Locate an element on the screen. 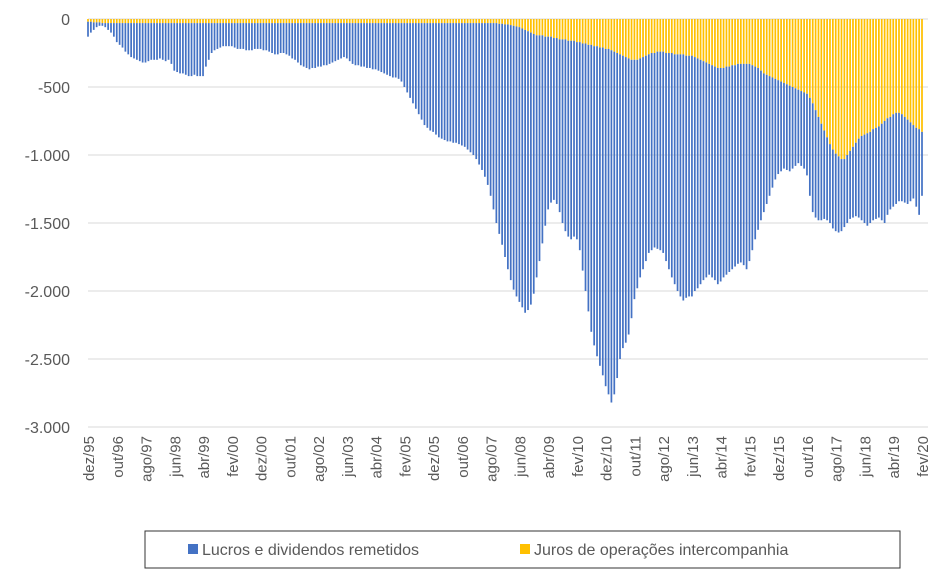  x-tick-label: abr/04 is located at coordinates (377, 457).